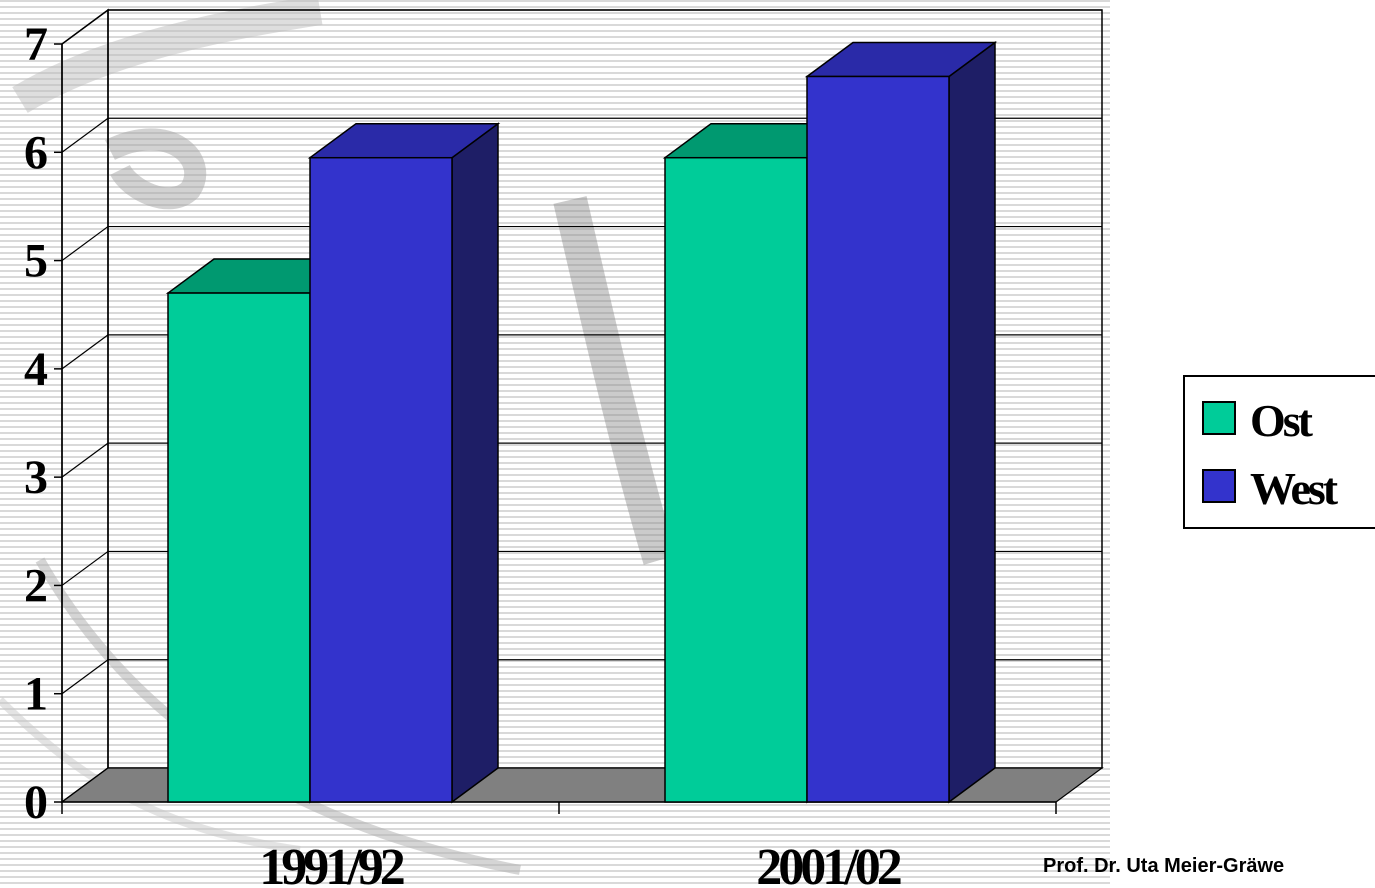 The height and width of the screenshot is (888, 1375). What do you see at coordinates (36, 802) in the screenshot?
I see `y-tick-label: 0` at bounding box center [36, 802].